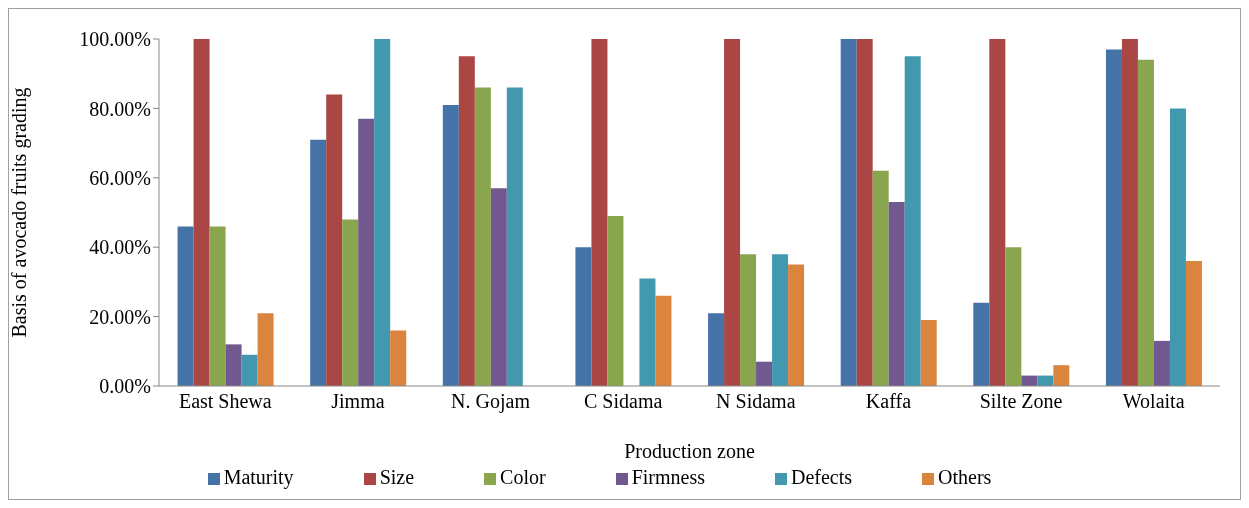 The height and width of the screenshot is (508, 1249). I want to click on legend-label: Others, so click(965, 477).